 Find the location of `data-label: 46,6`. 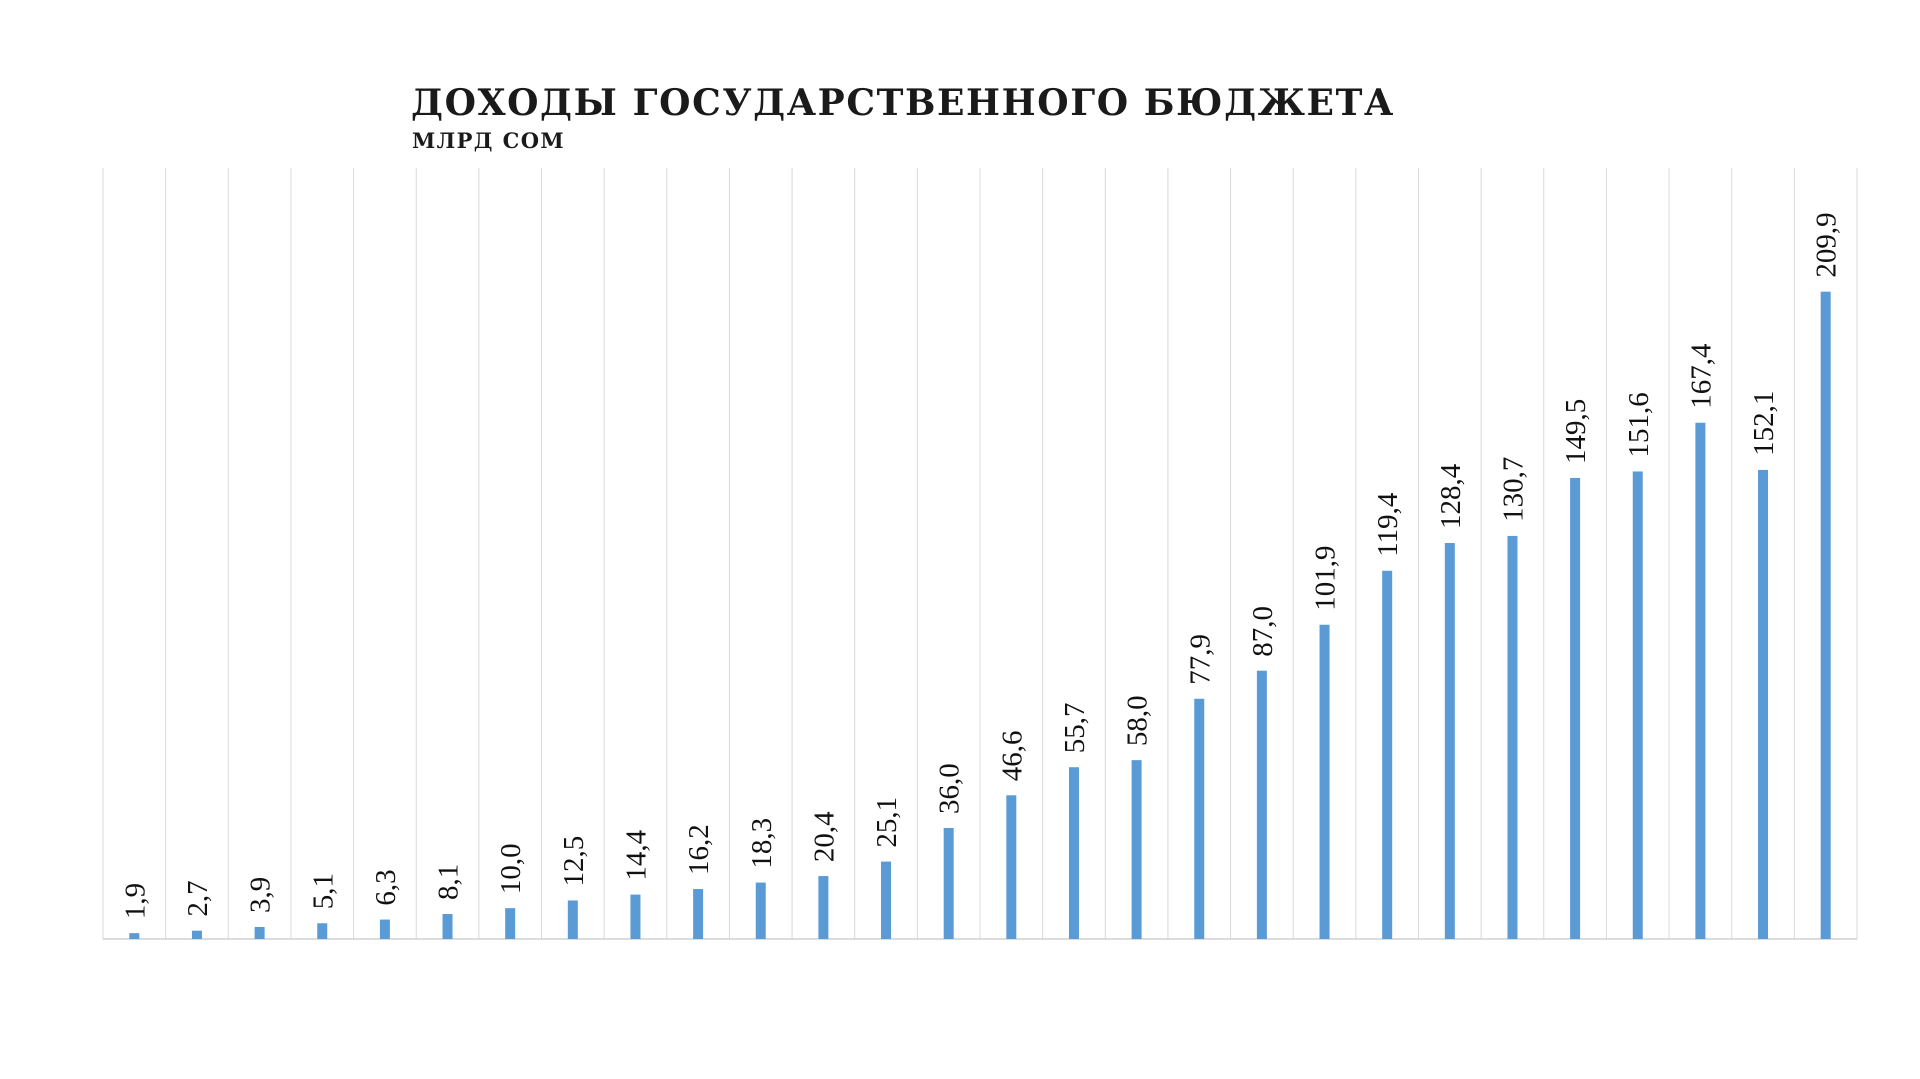

data-label: 46,6 is located at coordinates (1012, 756).